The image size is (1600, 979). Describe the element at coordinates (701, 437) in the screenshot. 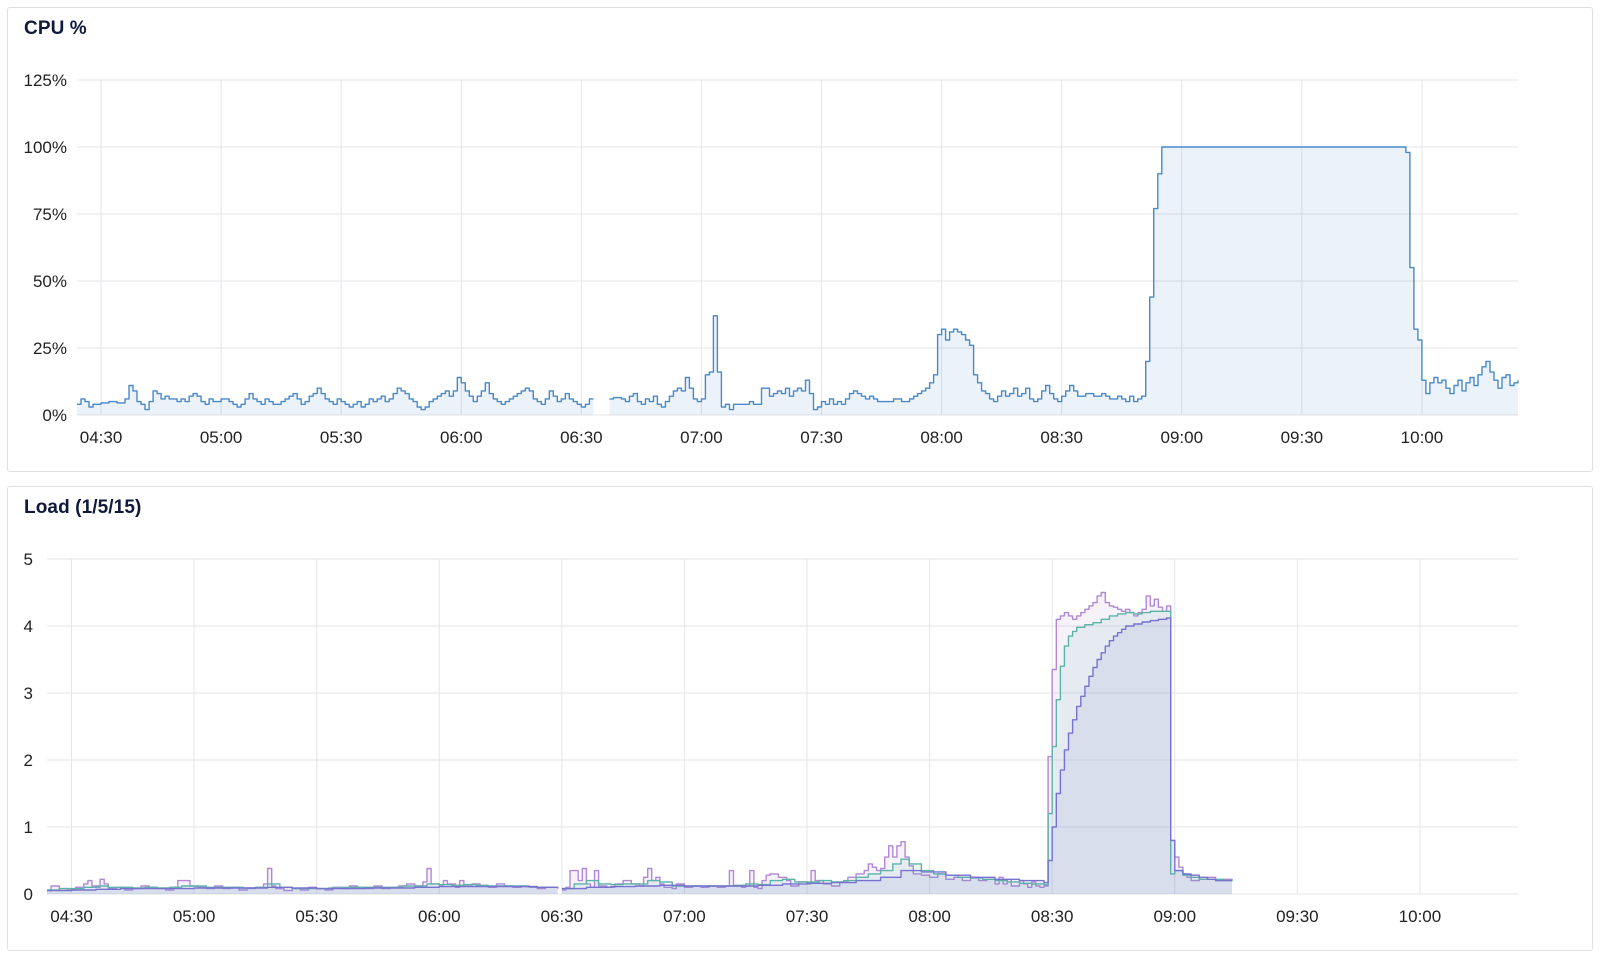

I see `cpu-x-tick-label: 07:00` at that location.